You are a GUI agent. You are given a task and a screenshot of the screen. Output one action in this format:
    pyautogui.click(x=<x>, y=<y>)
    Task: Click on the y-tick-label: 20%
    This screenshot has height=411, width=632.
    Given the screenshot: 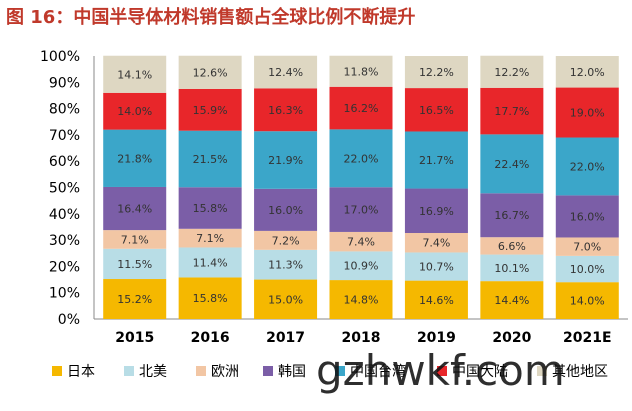 What is the action you would take?
    pyautogui.click(x=64, y=267)
    